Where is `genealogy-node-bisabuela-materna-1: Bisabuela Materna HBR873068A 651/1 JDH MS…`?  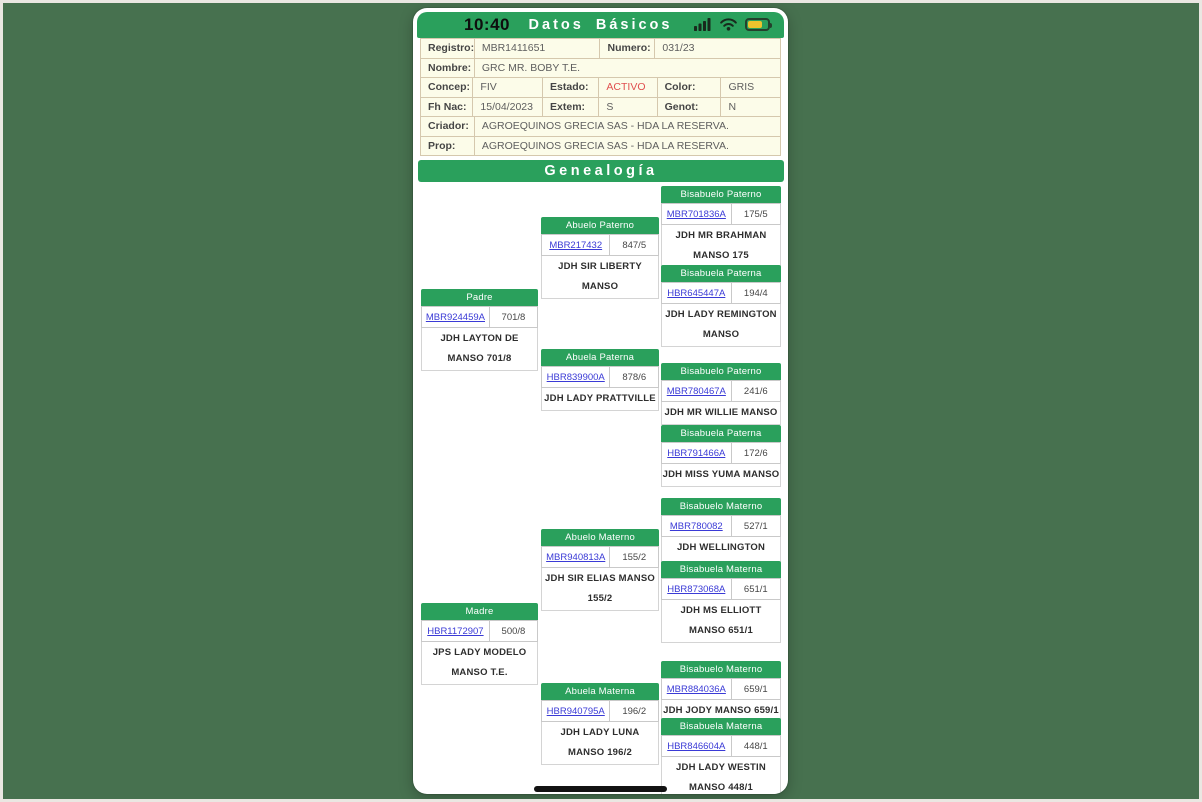
genealogy-node-bisabuela-materna-1: Bisabuela Materna HBR873068A 651/1 JDH MS… is located at coordinates (721, 602).